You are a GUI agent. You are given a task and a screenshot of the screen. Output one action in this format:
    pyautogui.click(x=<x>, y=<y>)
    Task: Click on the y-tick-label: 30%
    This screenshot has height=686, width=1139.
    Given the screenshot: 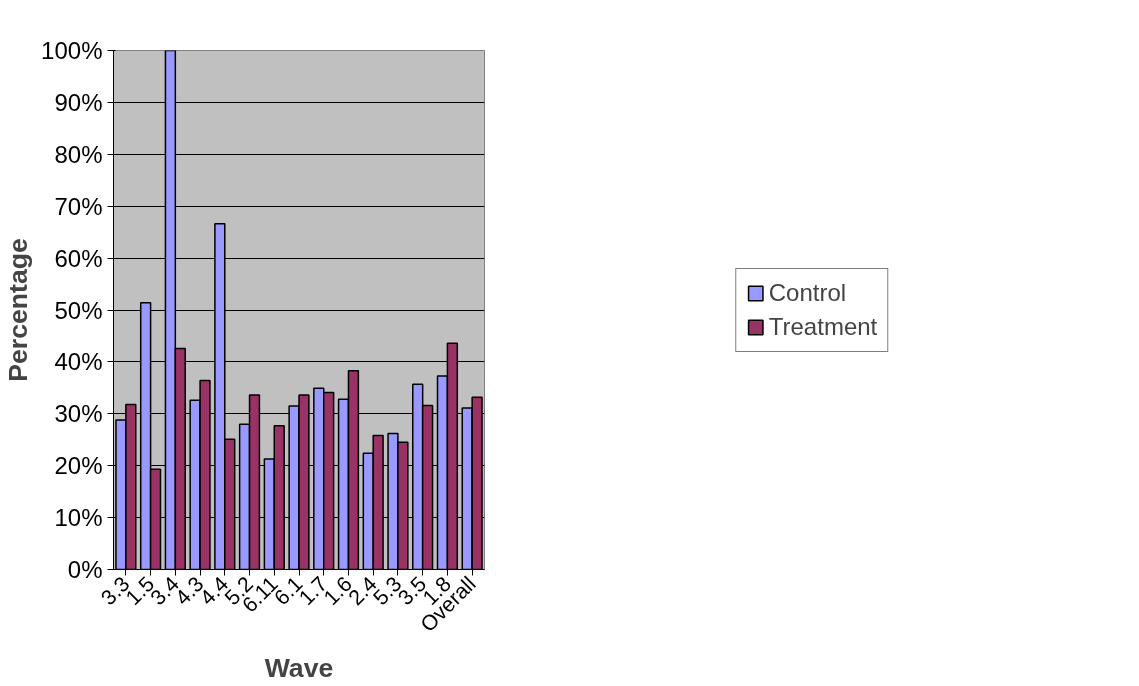 What is the action you would take?
    pyautogui.click(x=78, y=414)
    